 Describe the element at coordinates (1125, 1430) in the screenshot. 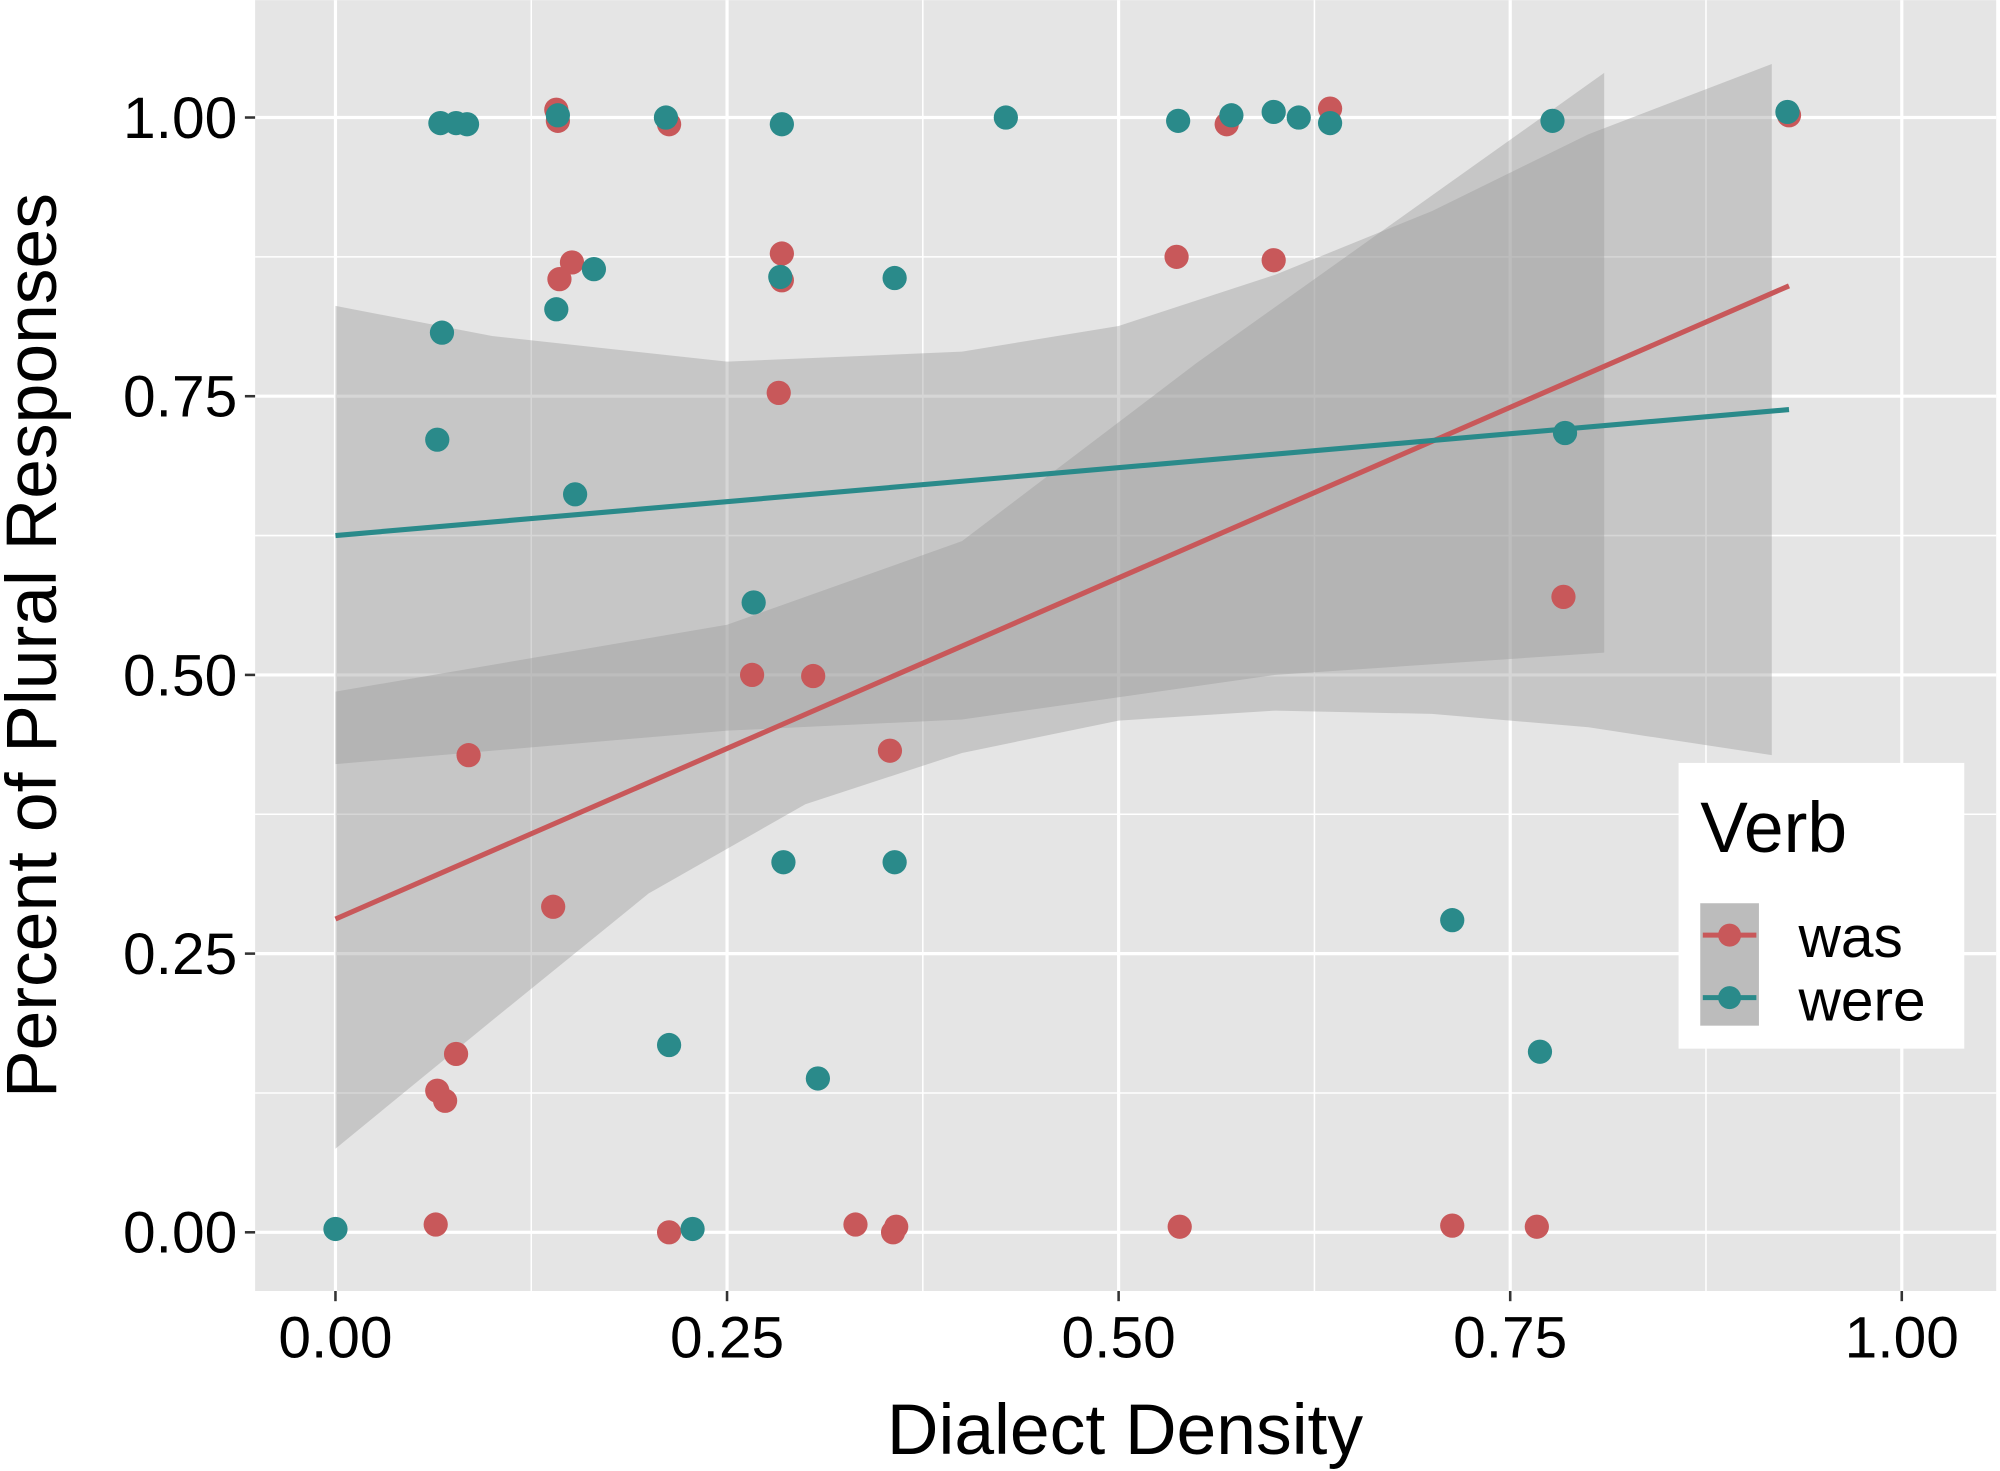

I see `x-axis-label: Dialect Density` at that location.